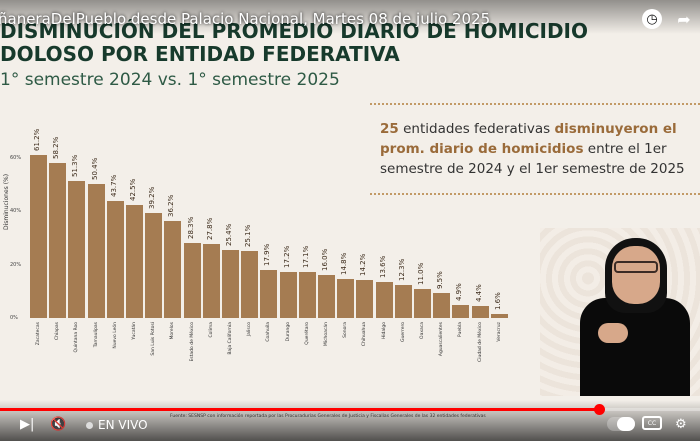  I want to click on bar-yucatán, so click(134, 261).